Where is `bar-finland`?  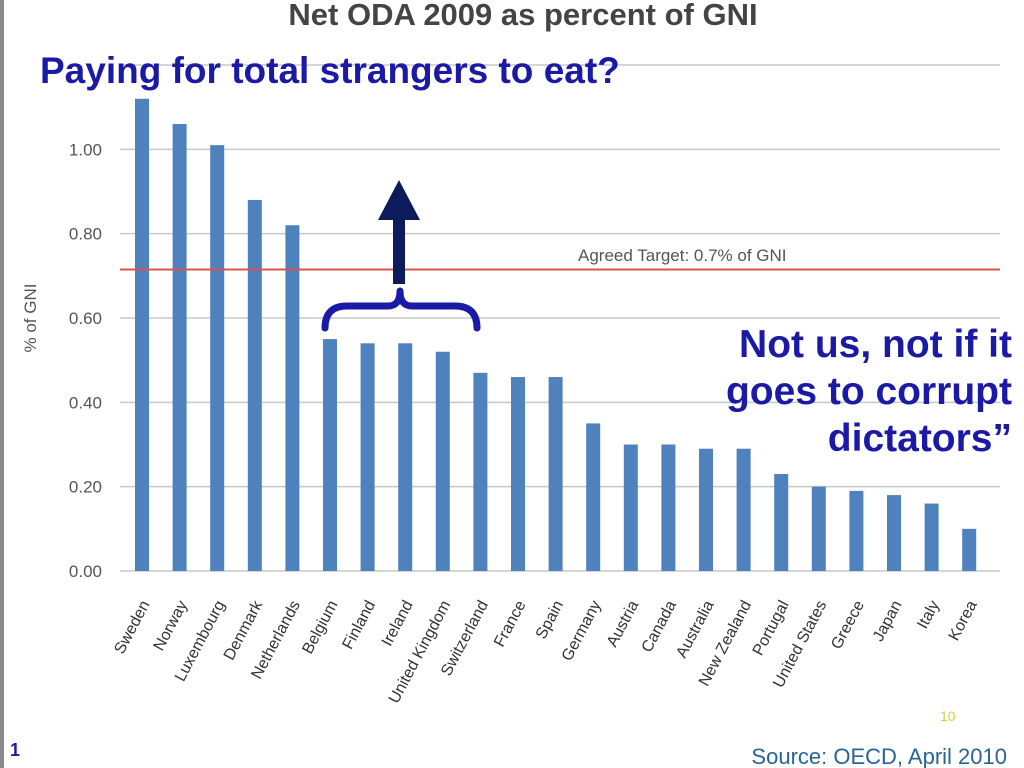 bar-finland is located at coordinates (367, 457).